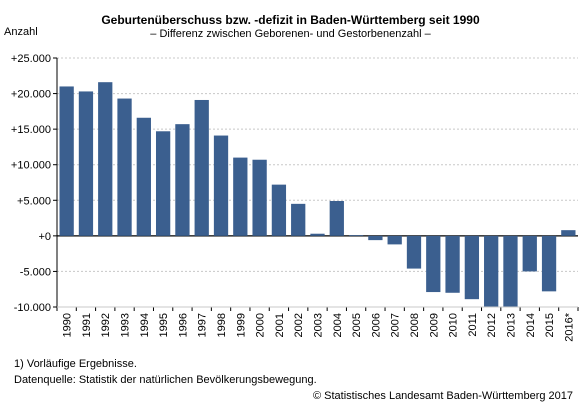 This screenshot has width=581, height=406. What do you see at coordinates (319, 325) in the screenshot?
I see `x-tick-label: 2003` at bounding box center [319, 325].